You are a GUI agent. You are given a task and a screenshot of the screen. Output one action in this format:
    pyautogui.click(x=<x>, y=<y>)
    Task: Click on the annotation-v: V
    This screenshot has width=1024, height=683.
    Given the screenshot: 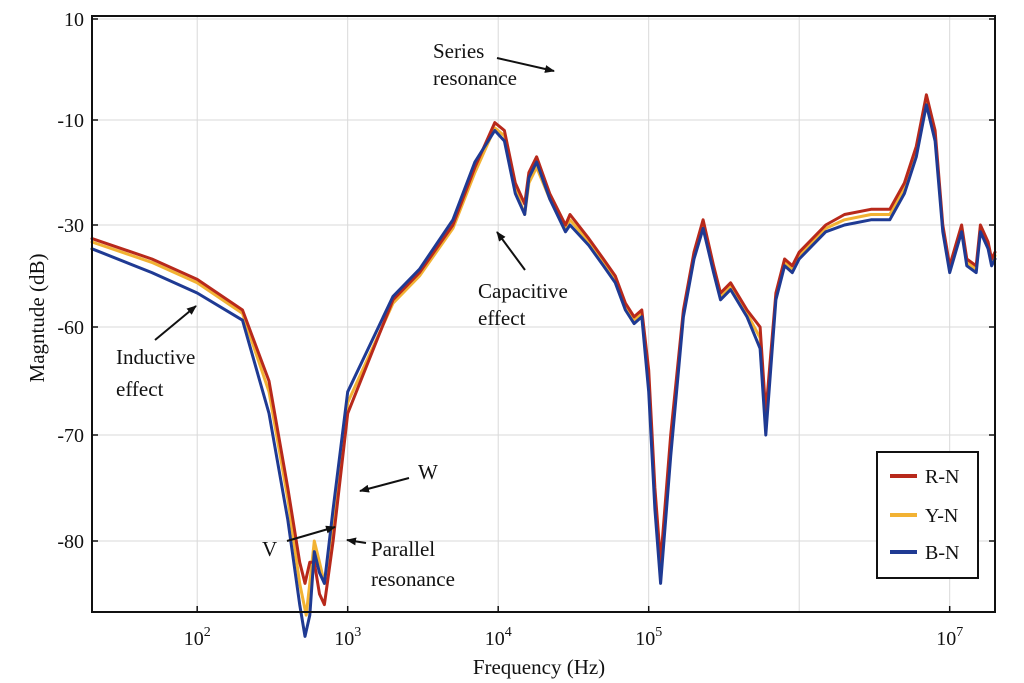 What is the action you would take?
    pyautogui.click(x=269, y=549)
    